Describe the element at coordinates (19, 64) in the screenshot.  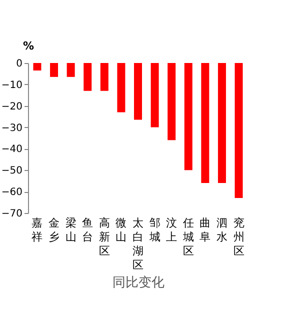
I see `y-tick-label: 0` at that location.